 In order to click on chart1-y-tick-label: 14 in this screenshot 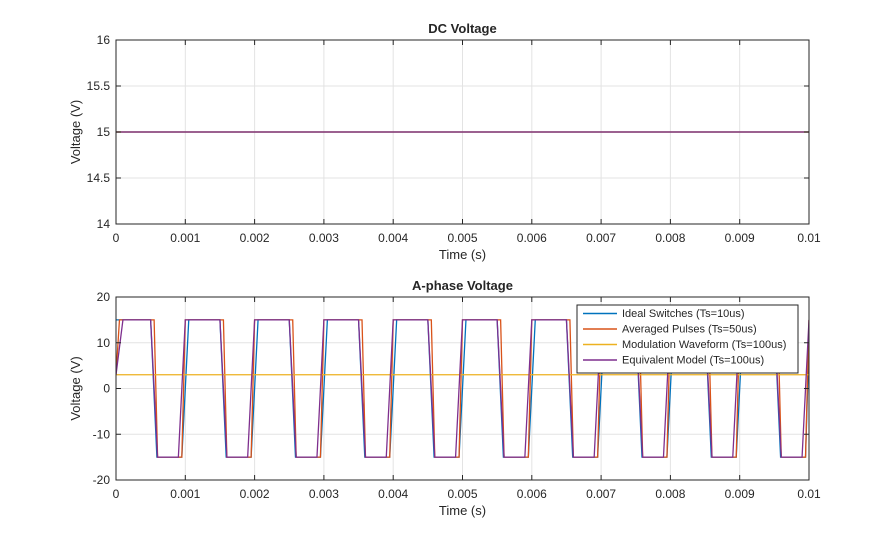, I will do `click(104, 224)`.